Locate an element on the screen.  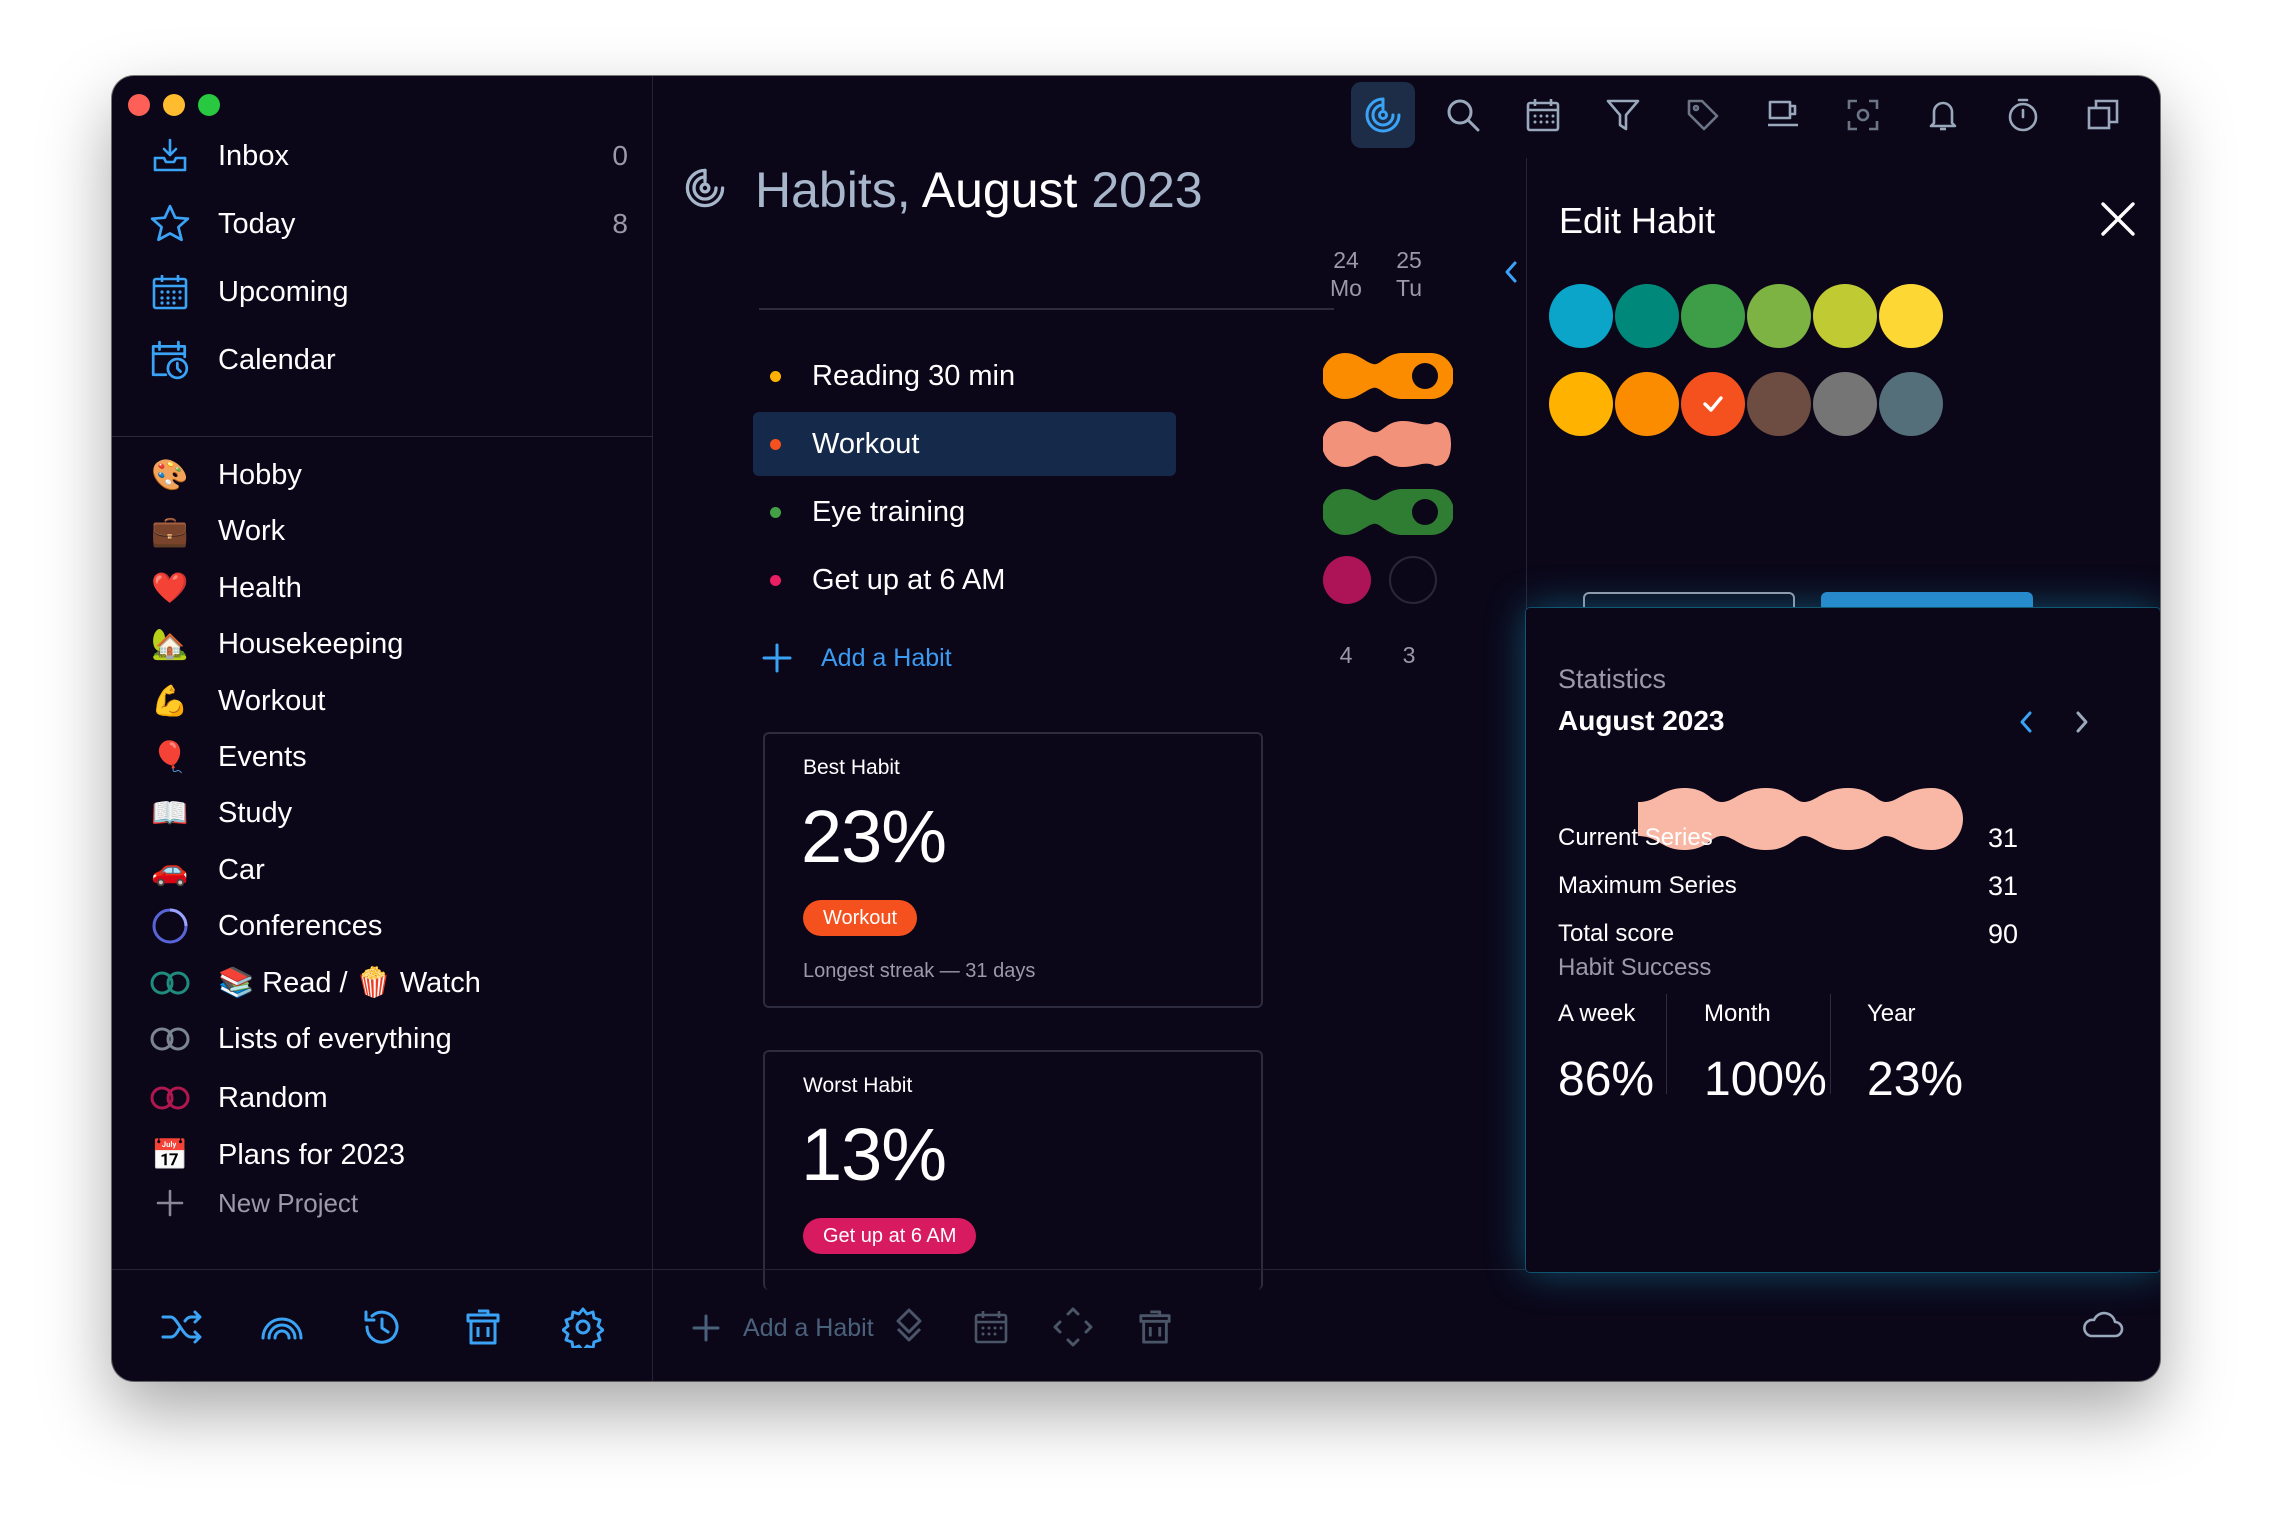
search-icon is located at coordinates (1463, 115).